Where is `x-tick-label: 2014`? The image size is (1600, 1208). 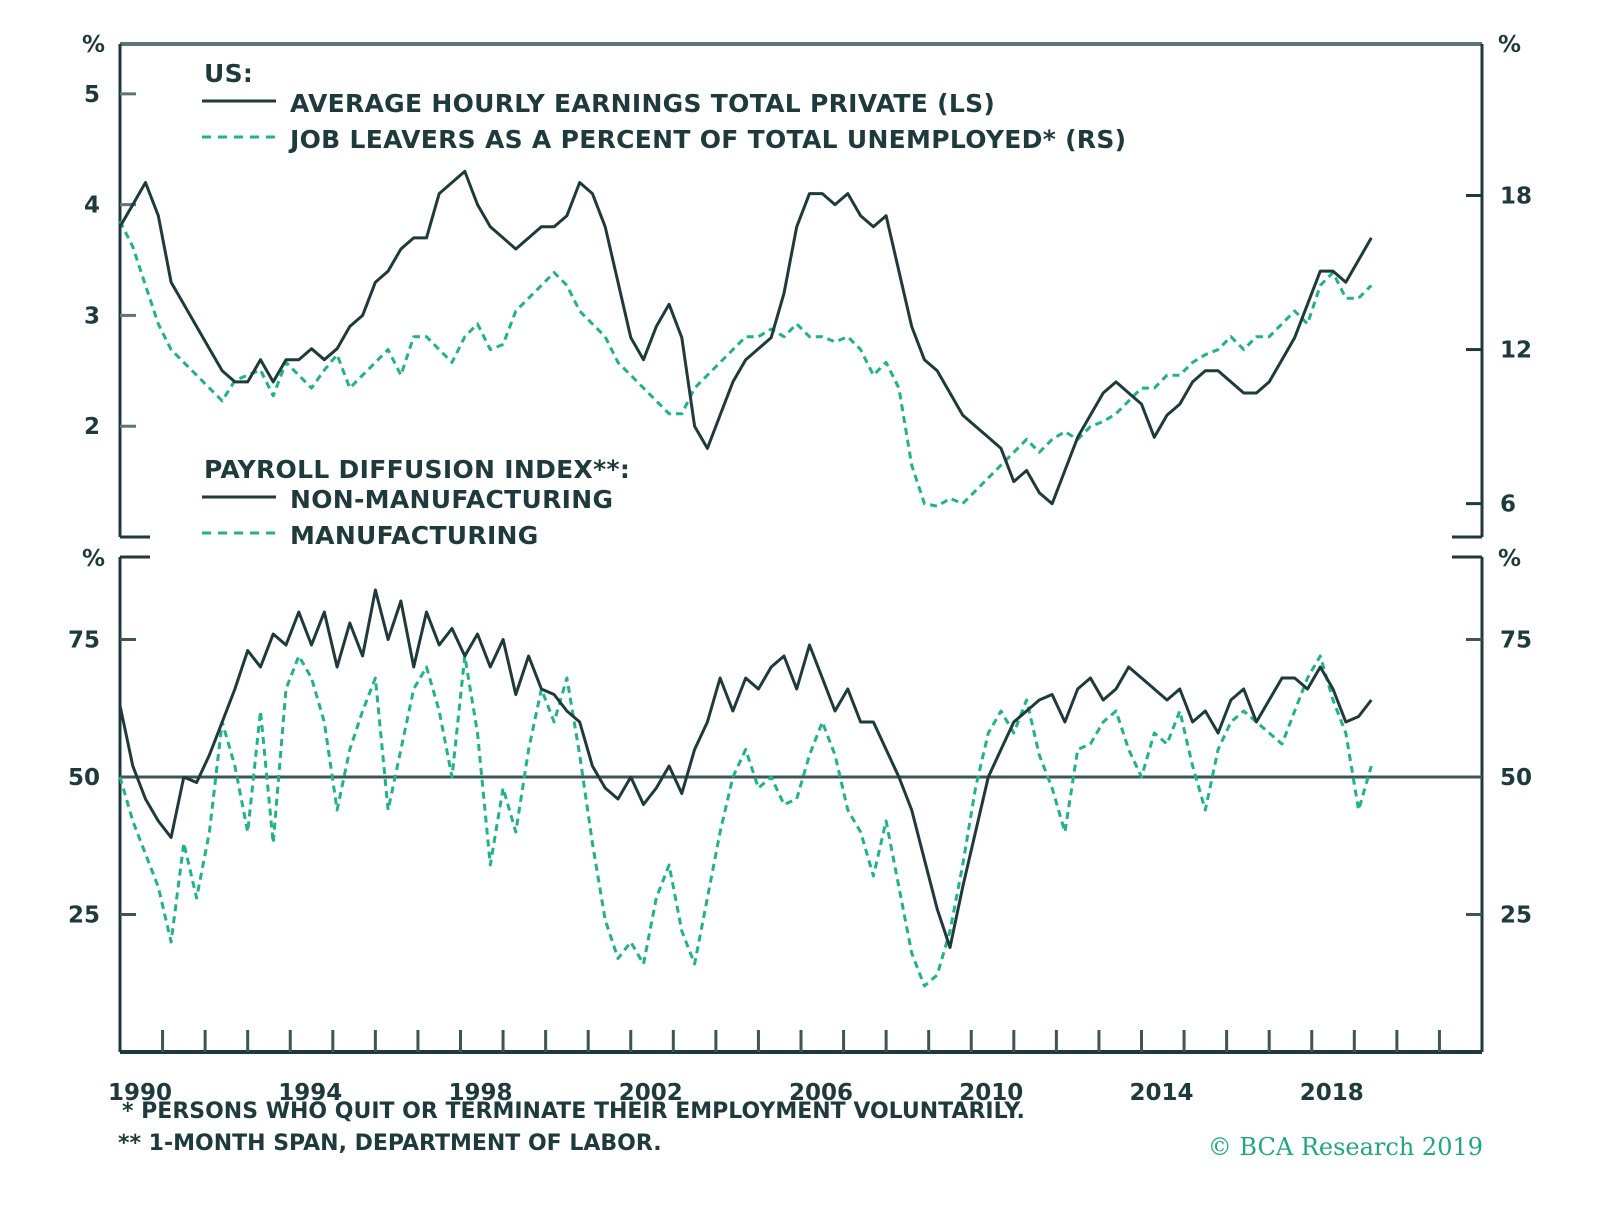 x-tick-label: 2014 is located at coordinates (1161, 1093).